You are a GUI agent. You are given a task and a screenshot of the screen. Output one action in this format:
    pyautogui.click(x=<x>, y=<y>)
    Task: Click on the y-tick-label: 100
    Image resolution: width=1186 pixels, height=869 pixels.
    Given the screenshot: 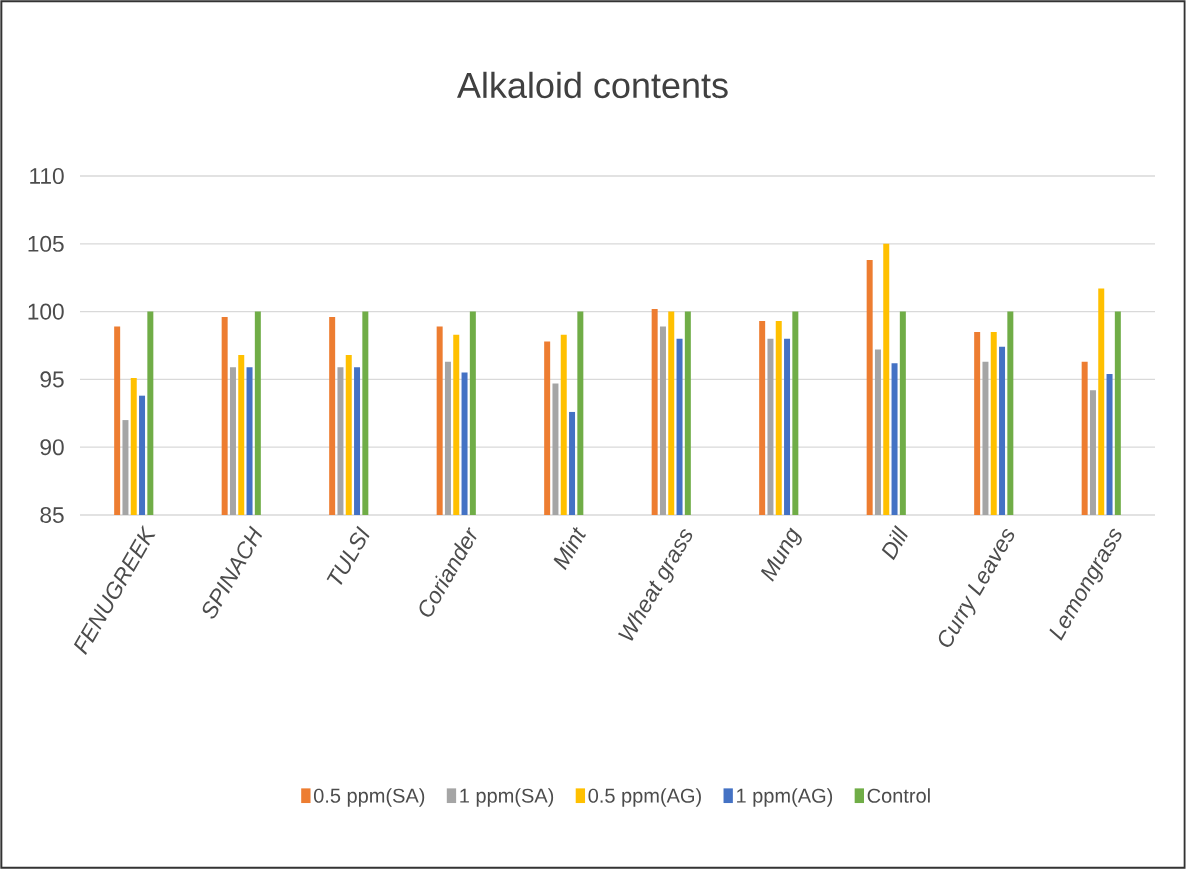 What is the action you would take?
    pyautogui.click(x=46, y=311)
    